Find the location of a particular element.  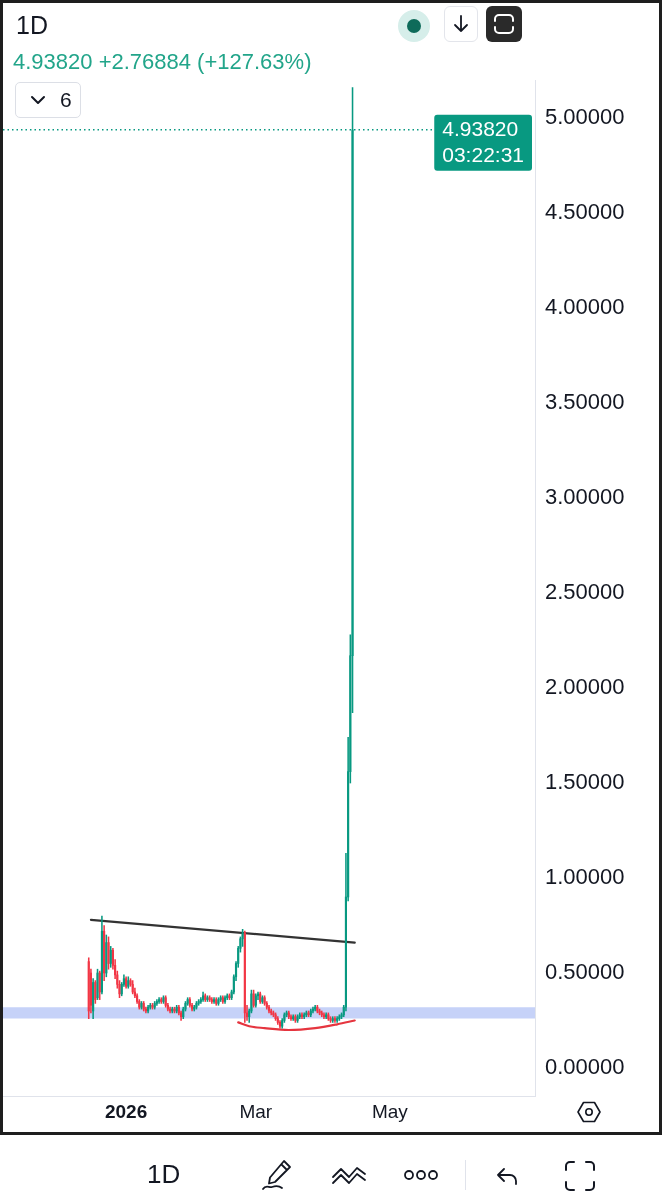

y-tick-label: 1.00000 is located at coordinates (585, 877).